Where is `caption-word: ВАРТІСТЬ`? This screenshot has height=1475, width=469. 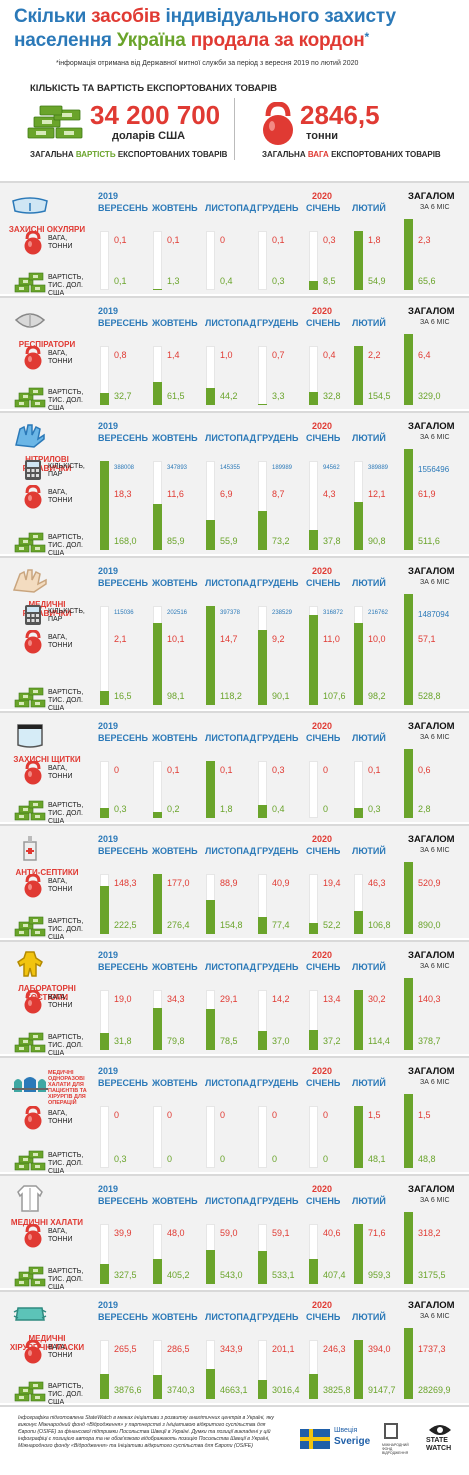
caption-word: ВАРТІСТЬ is located at coordinates (95, 154).